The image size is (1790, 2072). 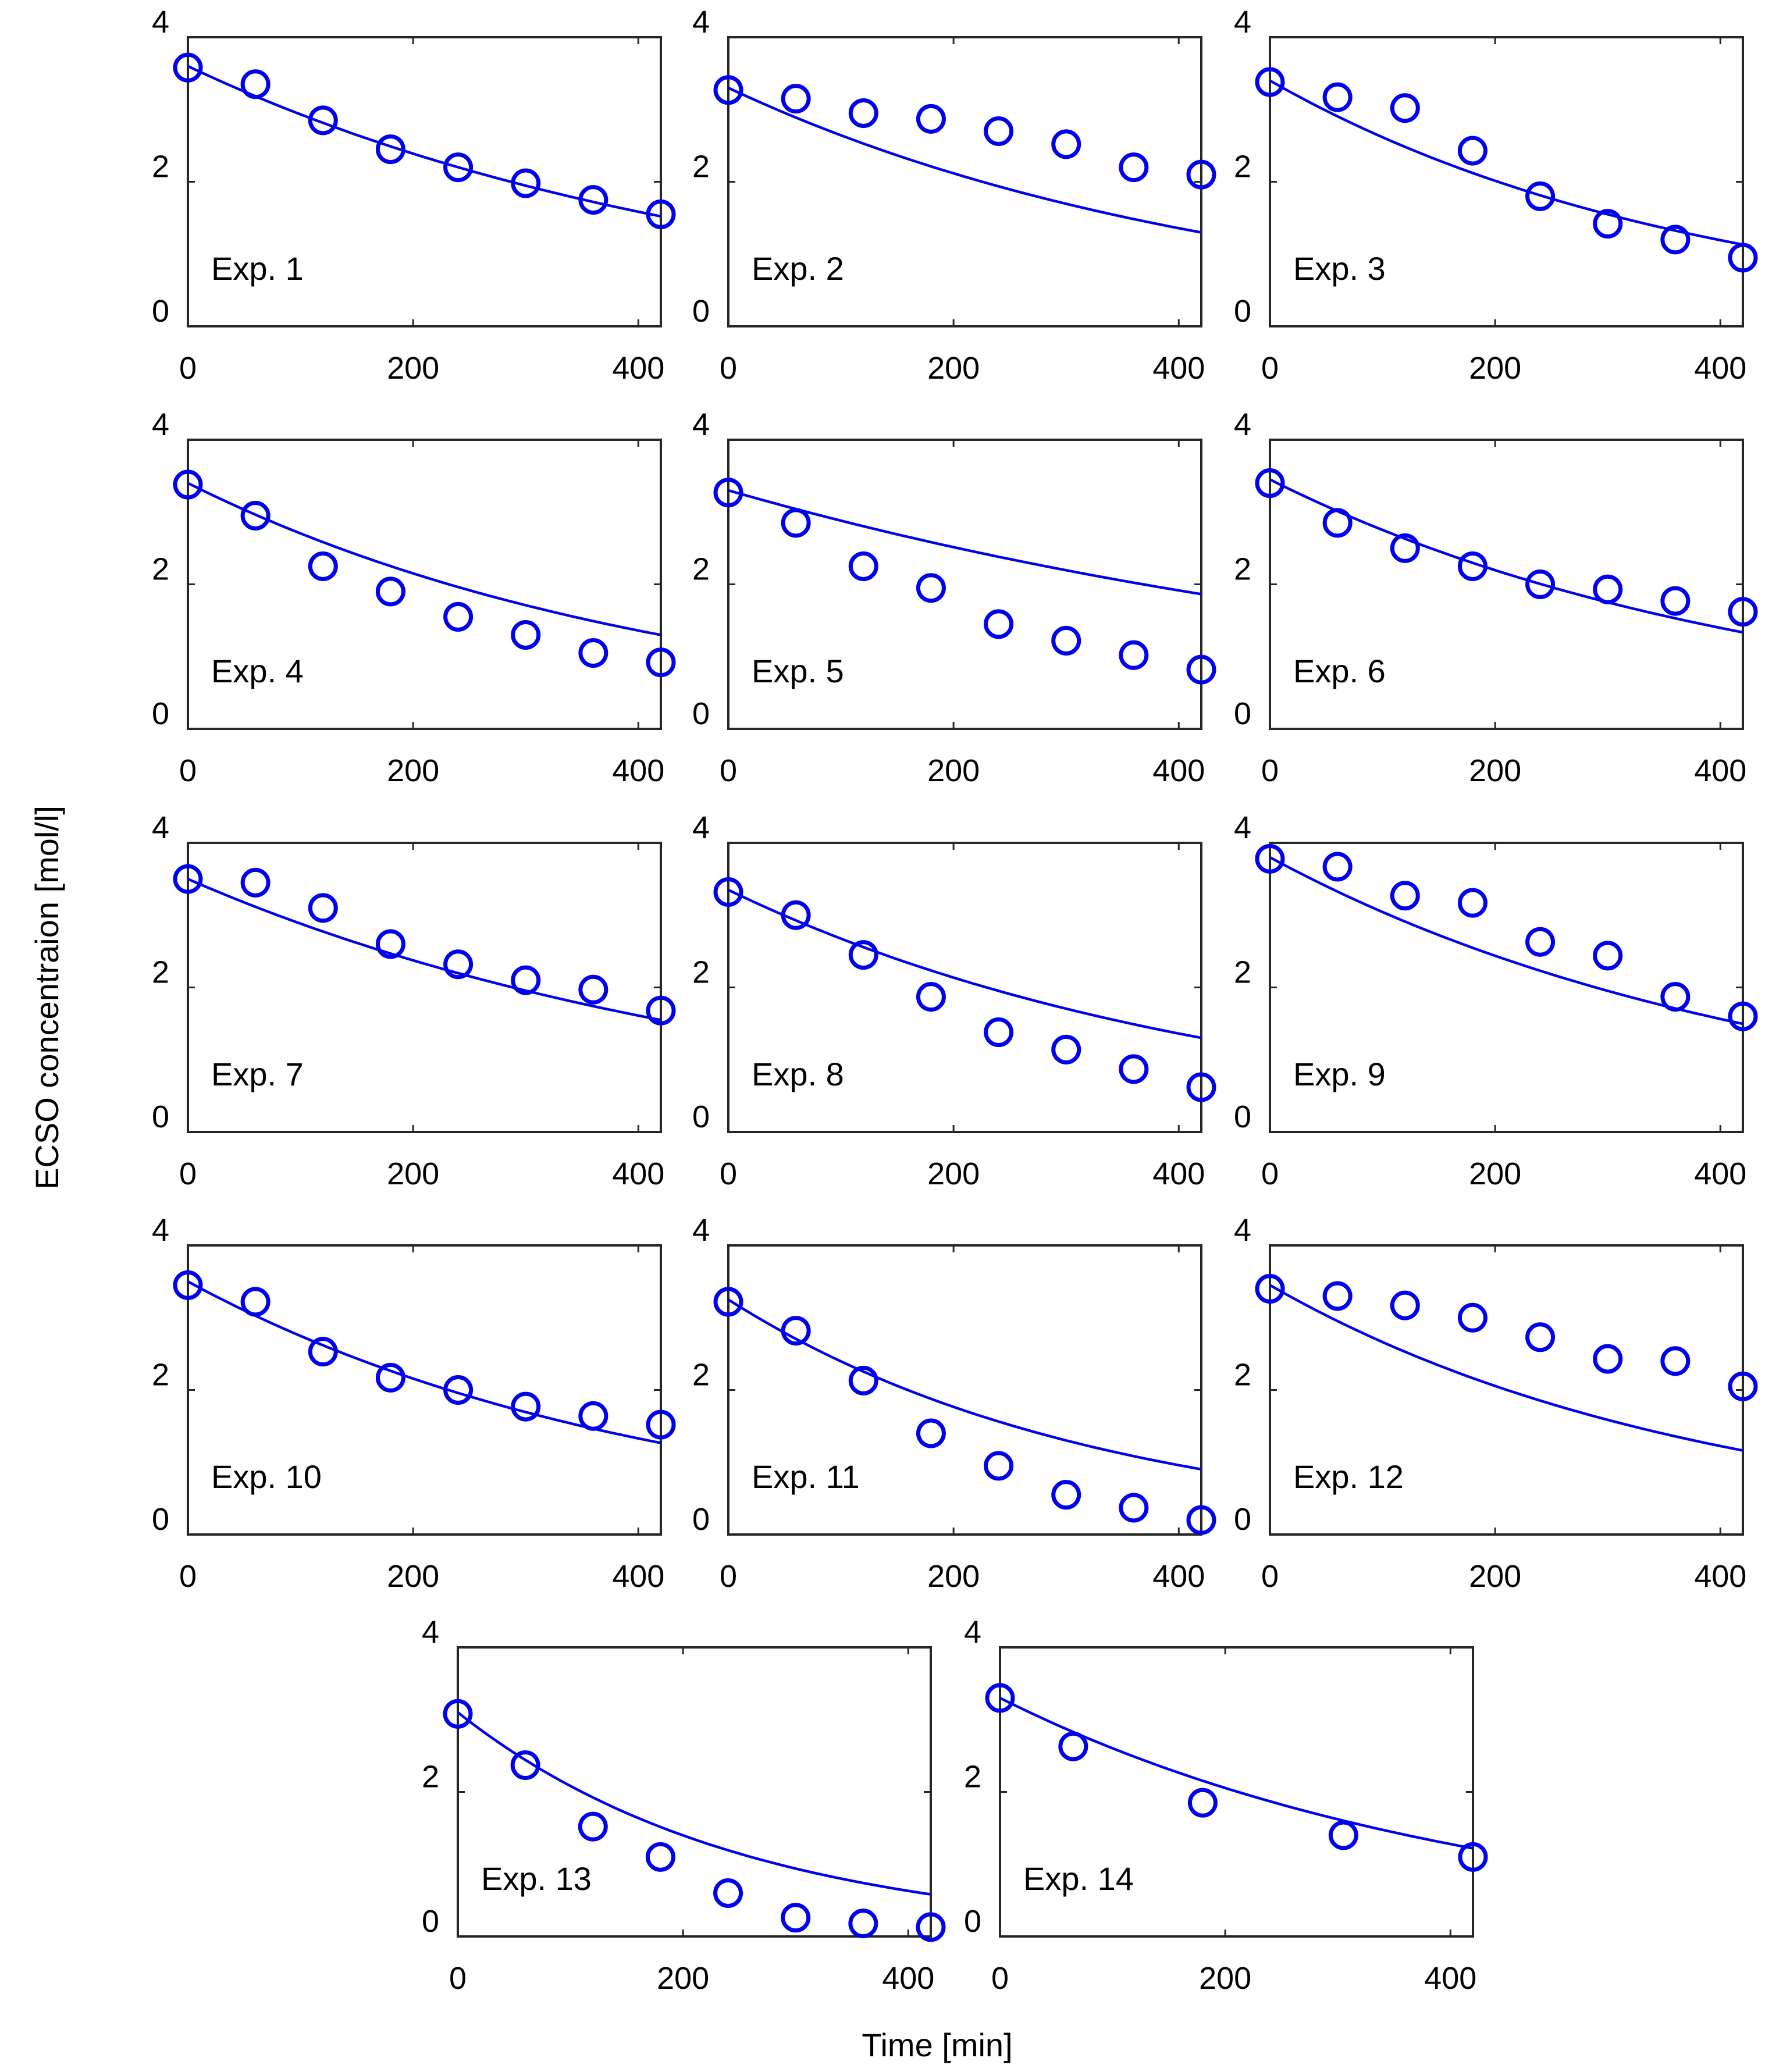 What do you see at coordinates (1496, 1000) in the screenshot?
I see `panel-exp-9: 0 200 400 0 2 4 Exp. 9` at bounding box center [1496, 1000].